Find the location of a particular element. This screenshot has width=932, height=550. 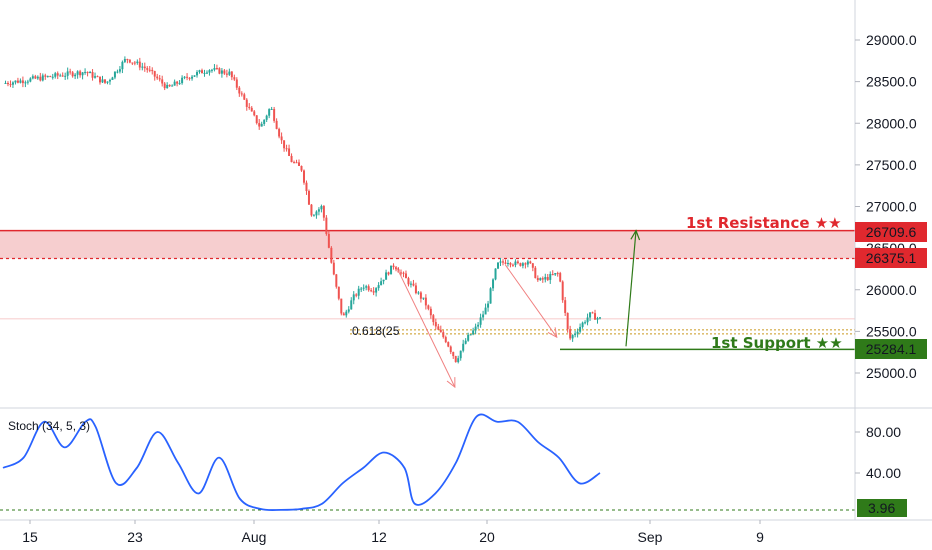

stoch-axis: 40.00 80.00 is located at coordinates (878, 452).